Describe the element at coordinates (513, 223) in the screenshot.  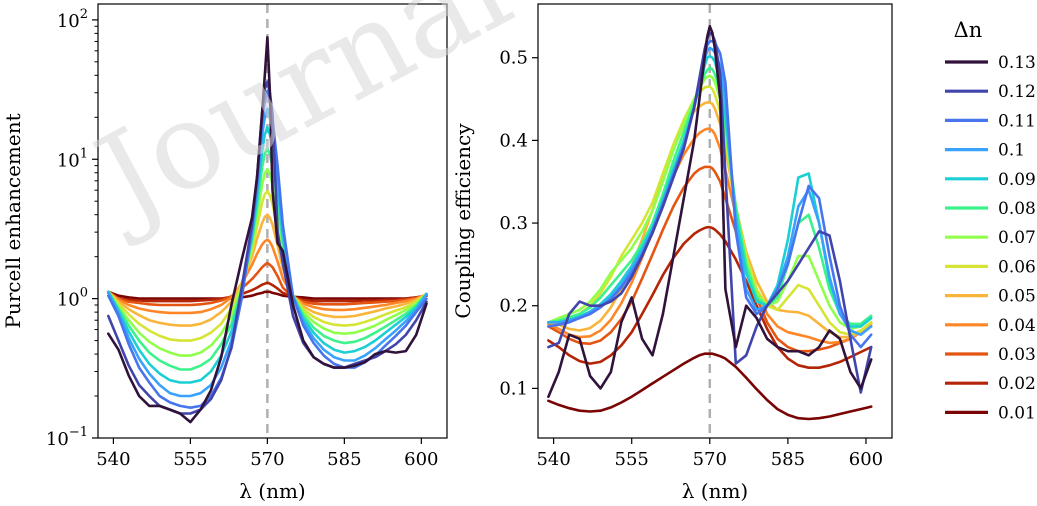
I see `y-tick-label: 0.3` at that location.